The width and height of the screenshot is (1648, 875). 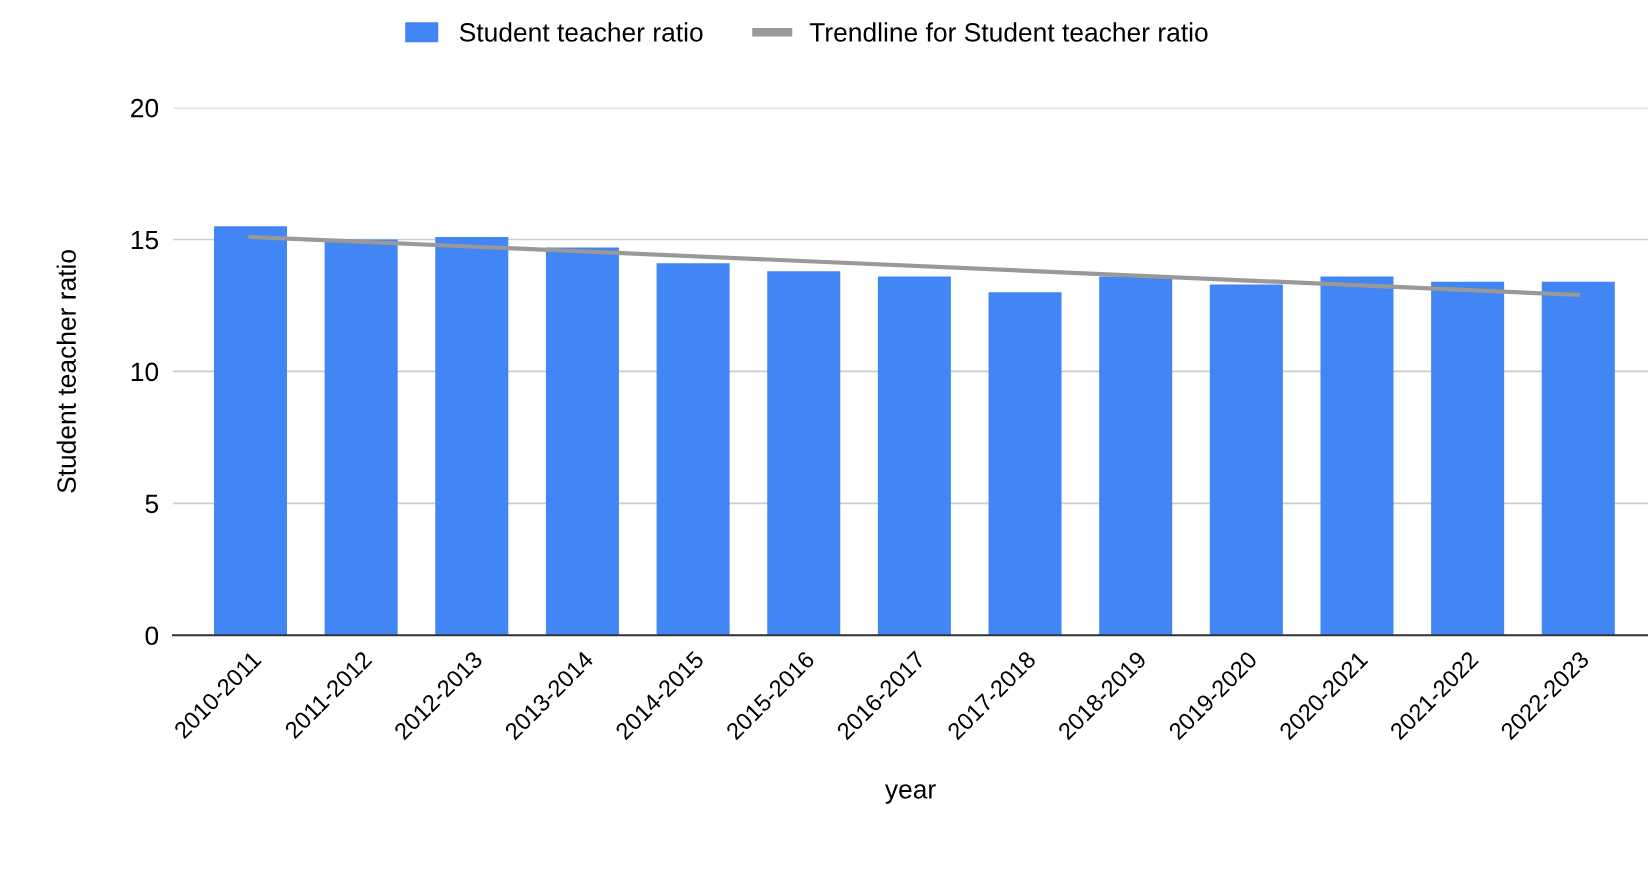 I want to click on y-tick-label: 20, so click(x=145, y=108).